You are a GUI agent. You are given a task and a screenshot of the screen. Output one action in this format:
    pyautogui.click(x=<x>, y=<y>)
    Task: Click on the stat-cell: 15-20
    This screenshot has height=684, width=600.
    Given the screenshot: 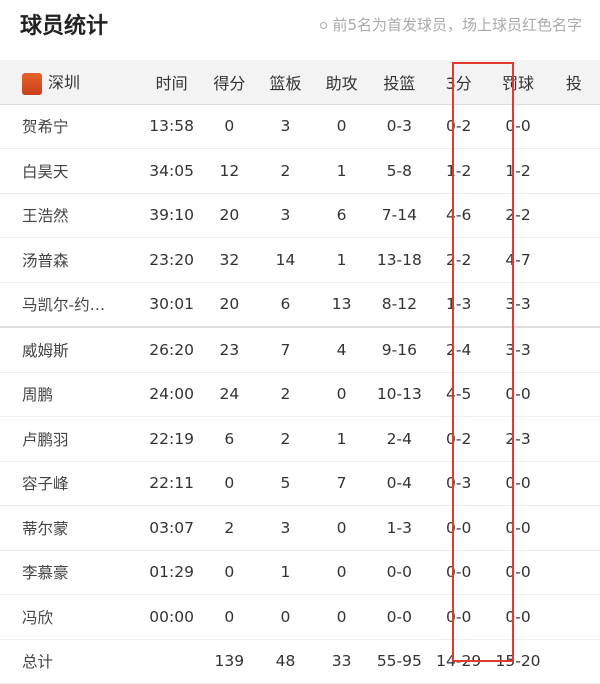 What is the action you would take?
    pyautogui.click(x=518, y=661)
    